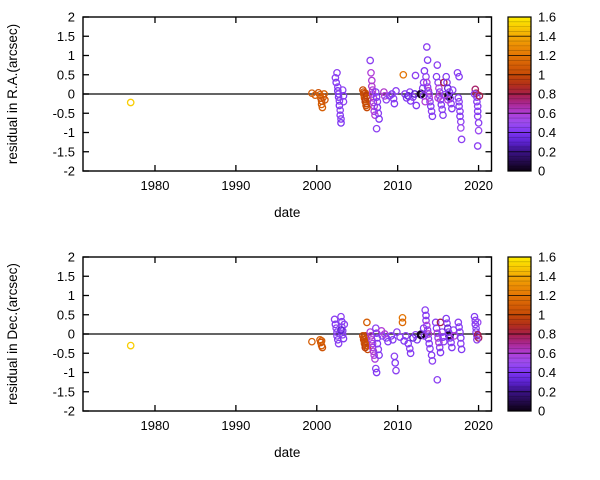 Image resolution: width=600 pixels, height=480 pixels. Describe the element at coordinates (397, 425) in the screenshot. I see `x-tick-label: 2010` at that location.